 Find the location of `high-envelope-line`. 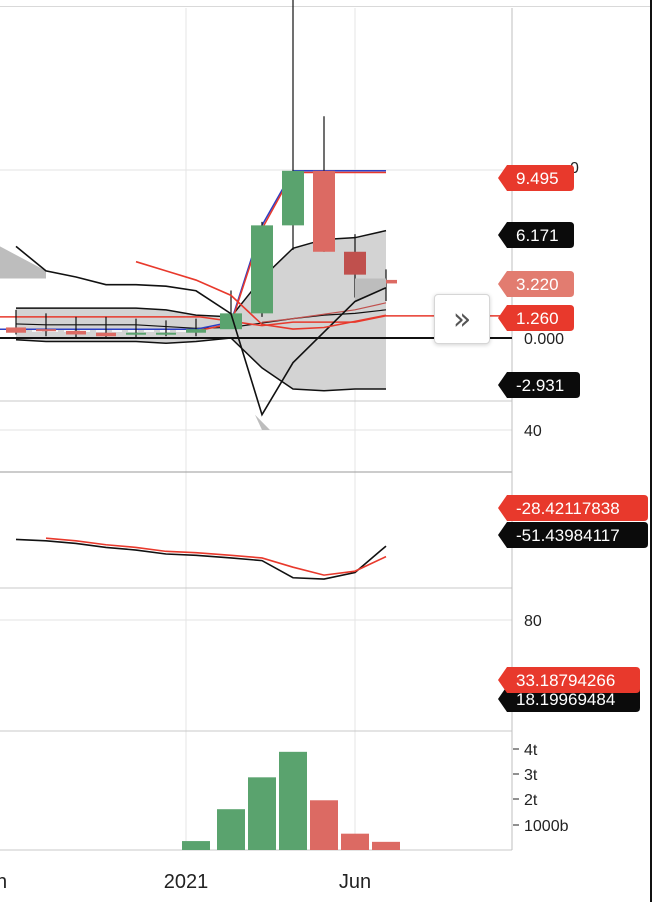

high-envelope-line is located at coordinates (193, 250).